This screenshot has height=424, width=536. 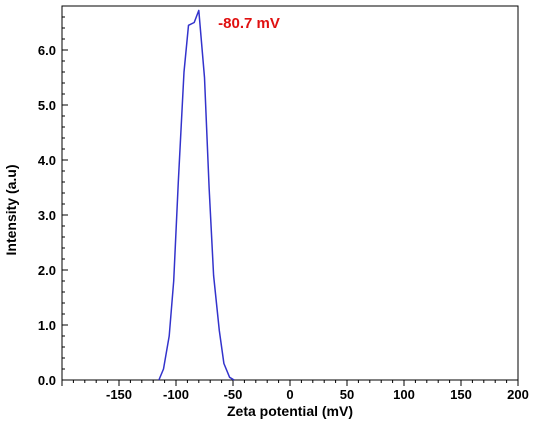 What do you see at coordinates (47, 160) in the screenshot?
I see `y-tick-label: 4.0` at bounding box center [47, 160].